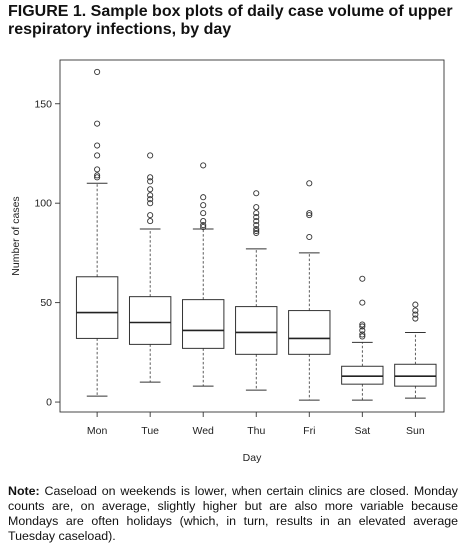  Describe the element at coordinates (415, 350) in the screenshot. I see `box-sun` at that location.